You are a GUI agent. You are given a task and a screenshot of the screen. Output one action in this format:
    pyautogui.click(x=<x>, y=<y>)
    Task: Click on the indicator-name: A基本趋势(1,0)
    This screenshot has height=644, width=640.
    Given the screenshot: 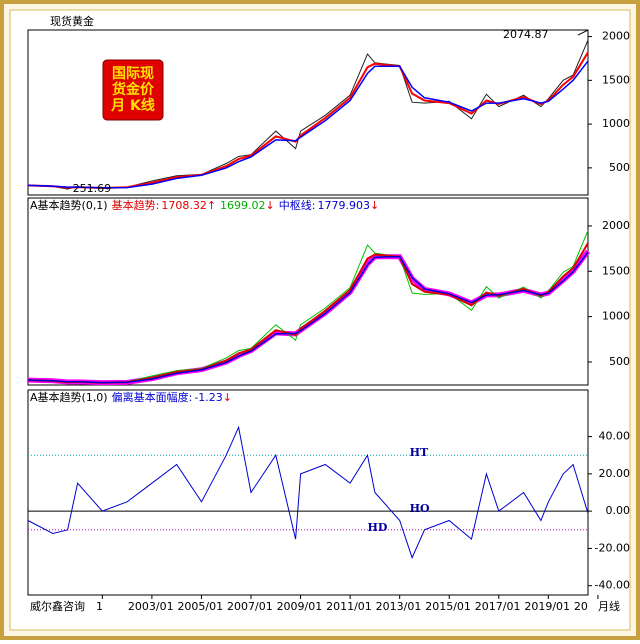 What is the action you would take?
    pyautogui.click(x=69, y=397)
    